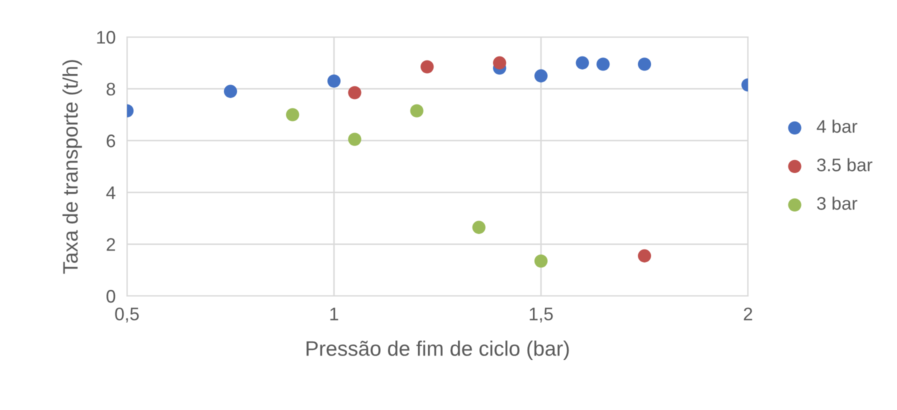  I want to click on x-axis-title: Pressão de fim de ciclo (bar), so click(437, 350).